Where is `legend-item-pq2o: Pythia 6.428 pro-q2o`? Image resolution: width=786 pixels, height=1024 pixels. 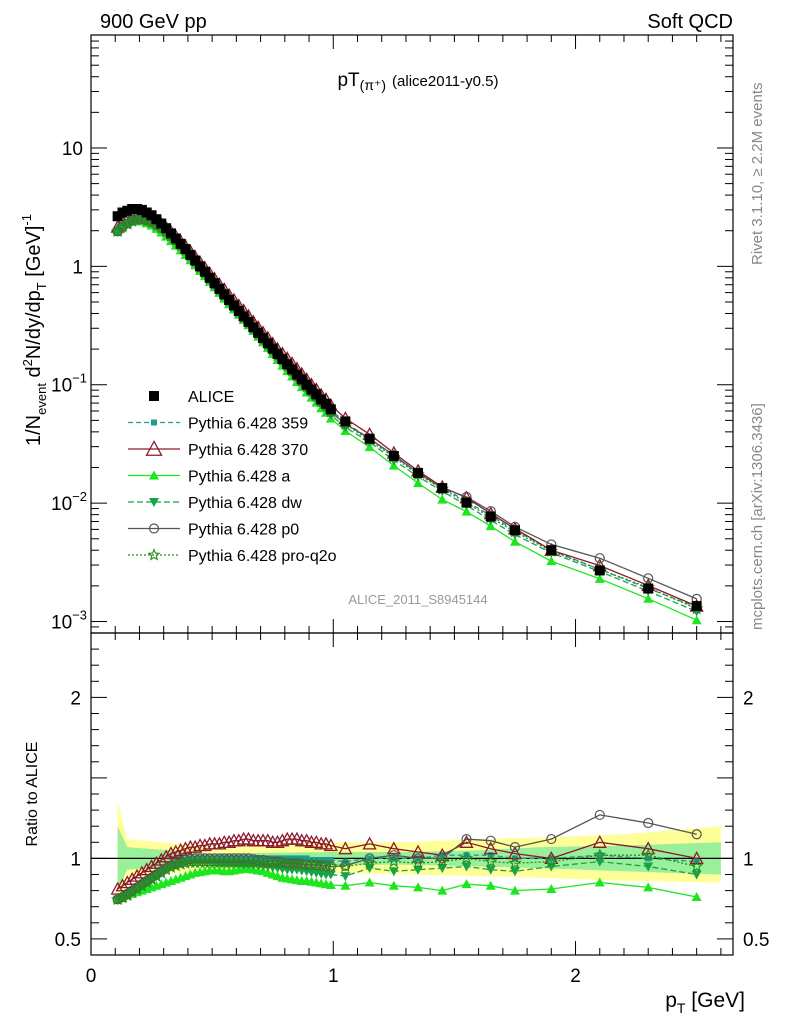
legend-item-pq2o: Pythia 6.428 pro-q2o is located at coordinates (232, 556).